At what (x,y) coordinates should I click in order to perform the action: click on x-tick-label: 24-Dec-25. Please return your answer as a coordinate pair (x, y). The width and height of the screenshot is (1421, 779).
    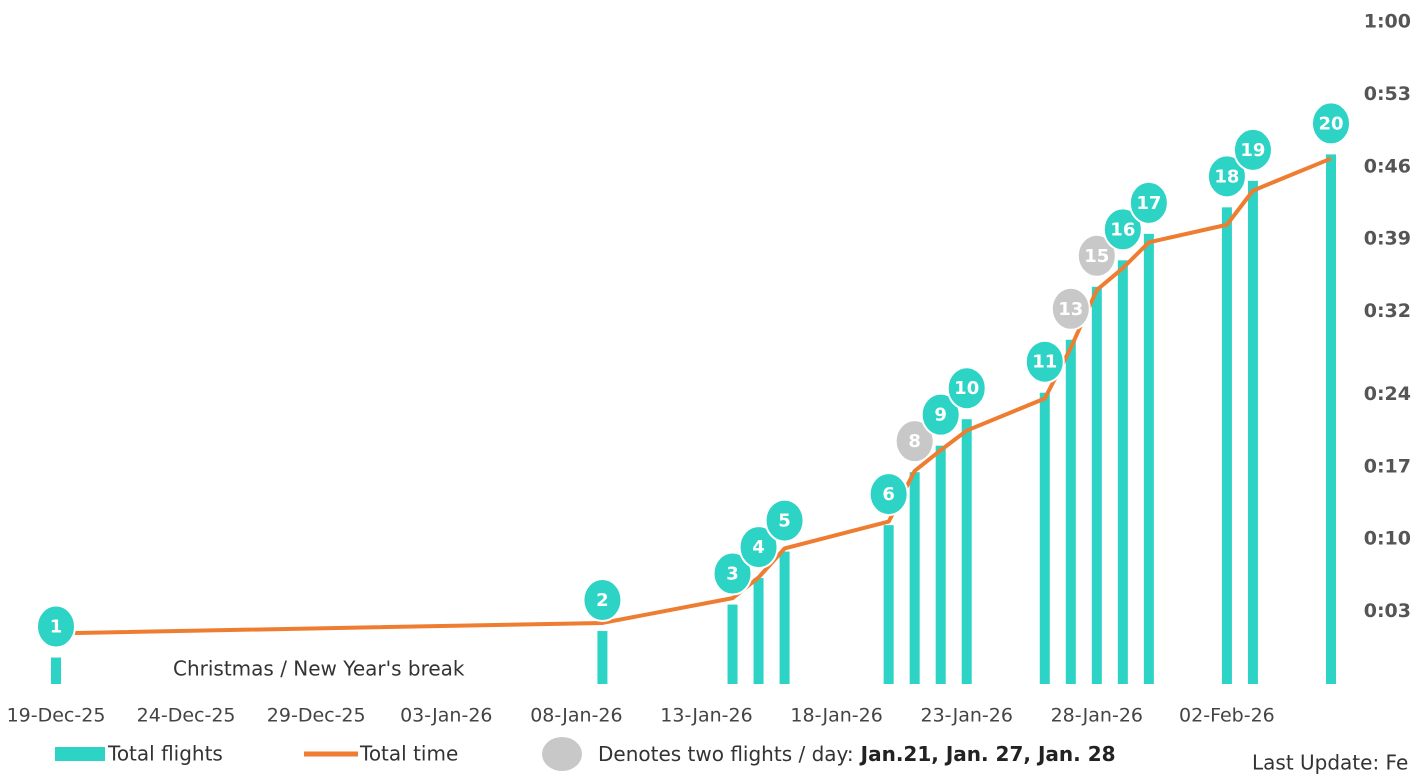
    Looking at the image, I should click on (186, 716).